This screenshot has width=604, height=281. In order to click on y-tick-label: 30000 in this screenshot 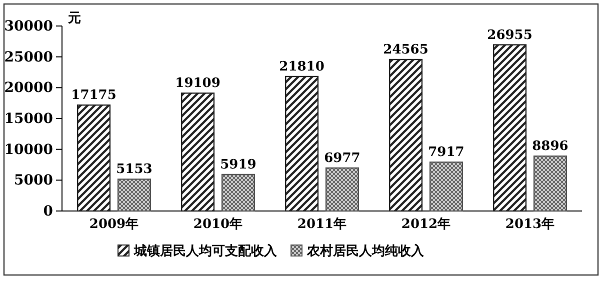, I will do `click(29, 26)`.